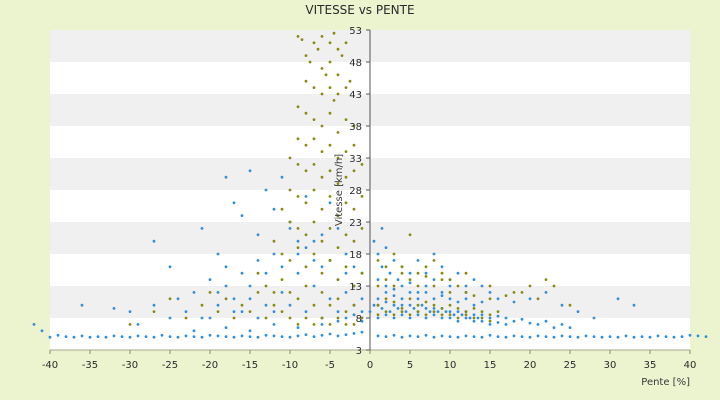  I want to click on y-tick-label: 38, so click(355, 127).